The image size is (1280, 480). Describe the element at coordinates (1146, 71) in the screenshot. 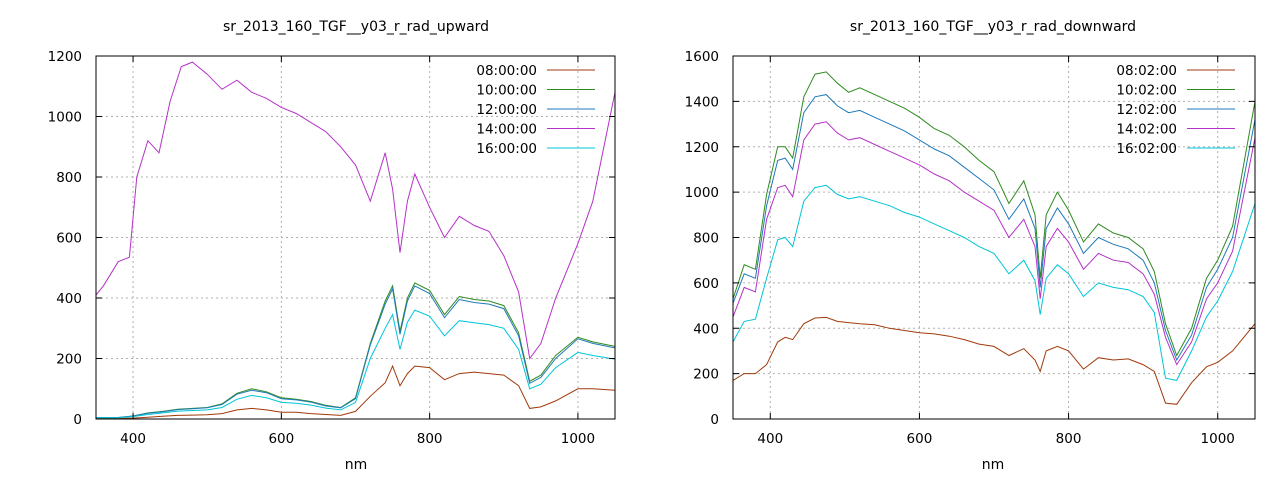

I see `legend-label: 08:02:00` at that location.